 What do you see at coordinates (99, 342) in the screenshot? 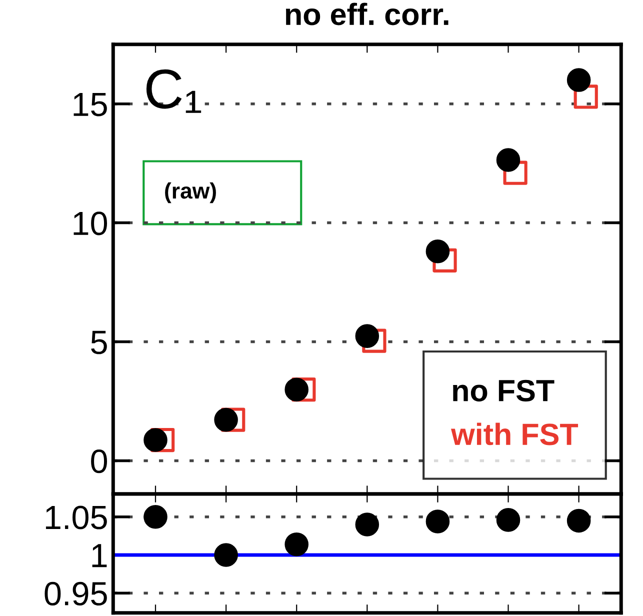
I see `y-tick-label: 5` at bounding box center [99, 342].